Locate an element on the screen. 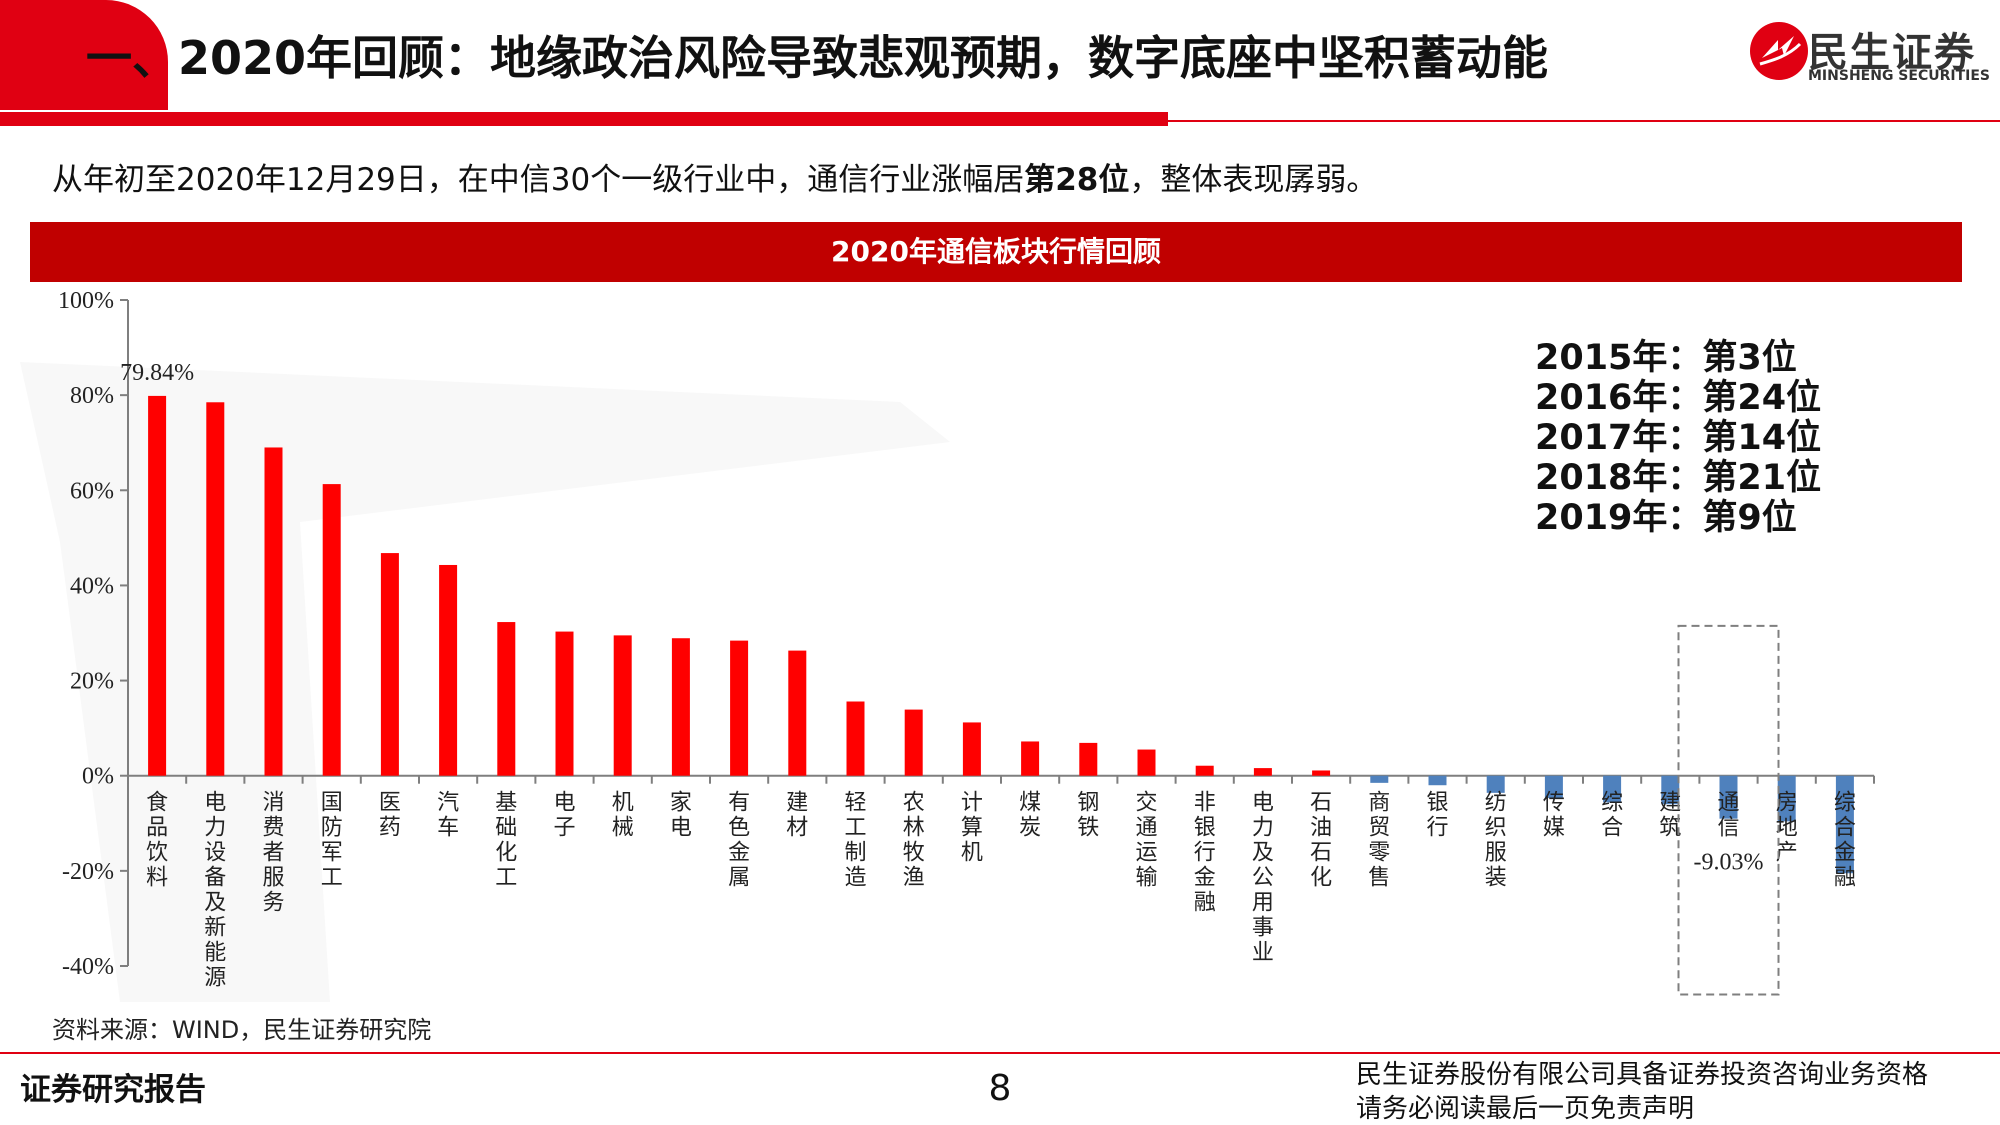 This screenshot has height=1125, width=2000. y-tick-label: 40% is located at coordinates (92, 586).